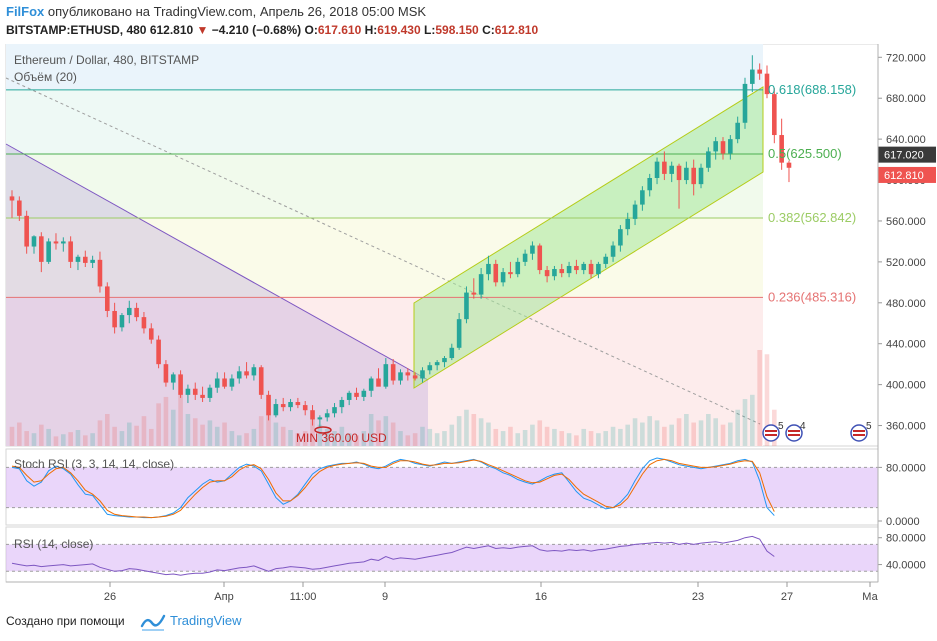  What do you see at coordinates (795, 431) in the screenshot?
I see `event-flag-icon: 4` at bounding box center [795, 431].